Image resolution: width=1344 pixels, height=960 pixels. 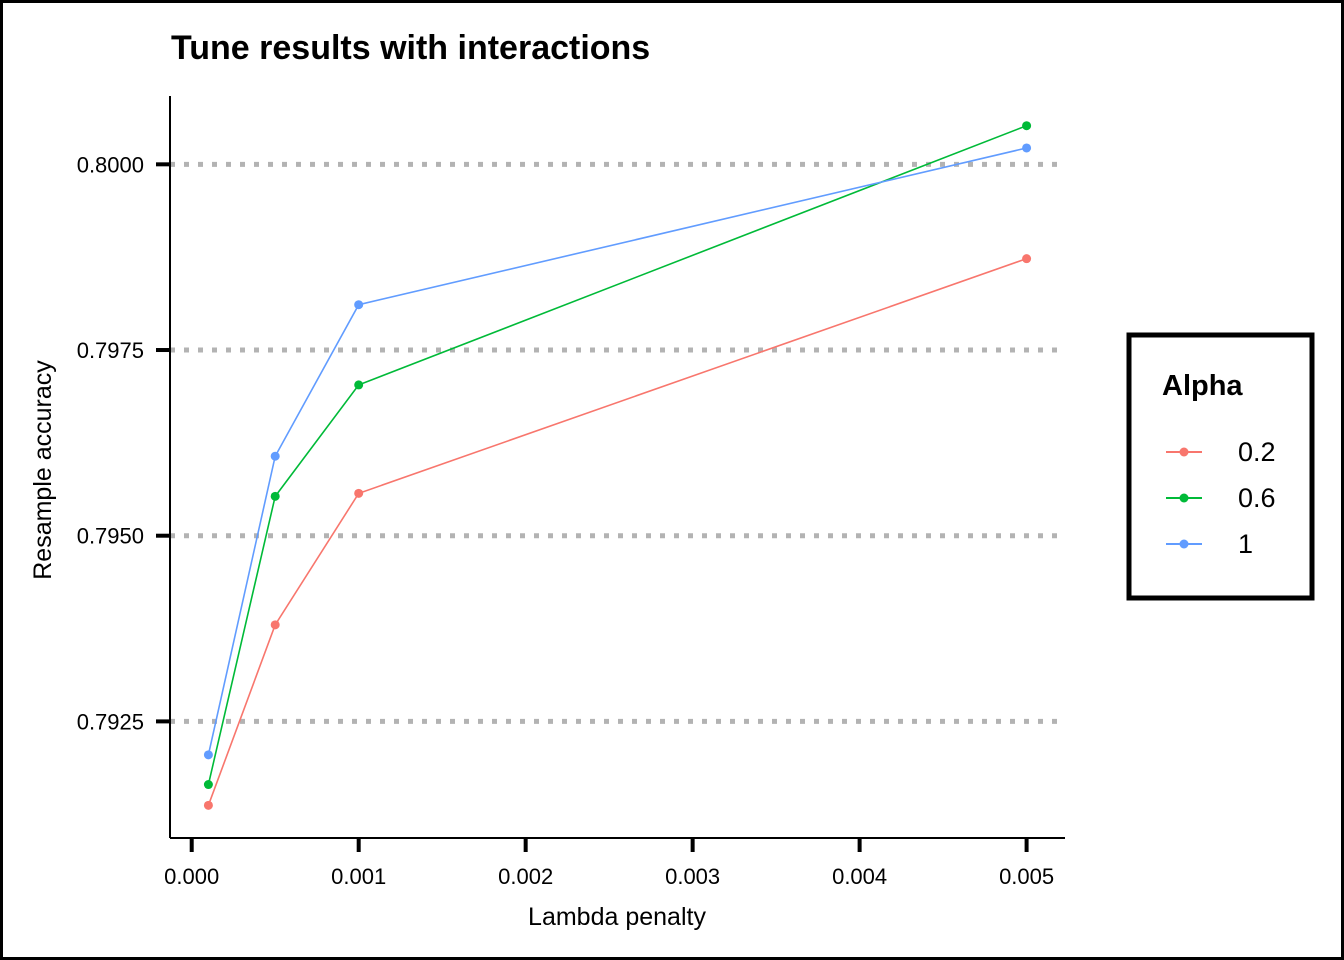 What do you see at coordinates (1257, 452) in the screenshot?
I see `legend-label-alpha-0-2: 0.2` at bounding box center [1257, 452].